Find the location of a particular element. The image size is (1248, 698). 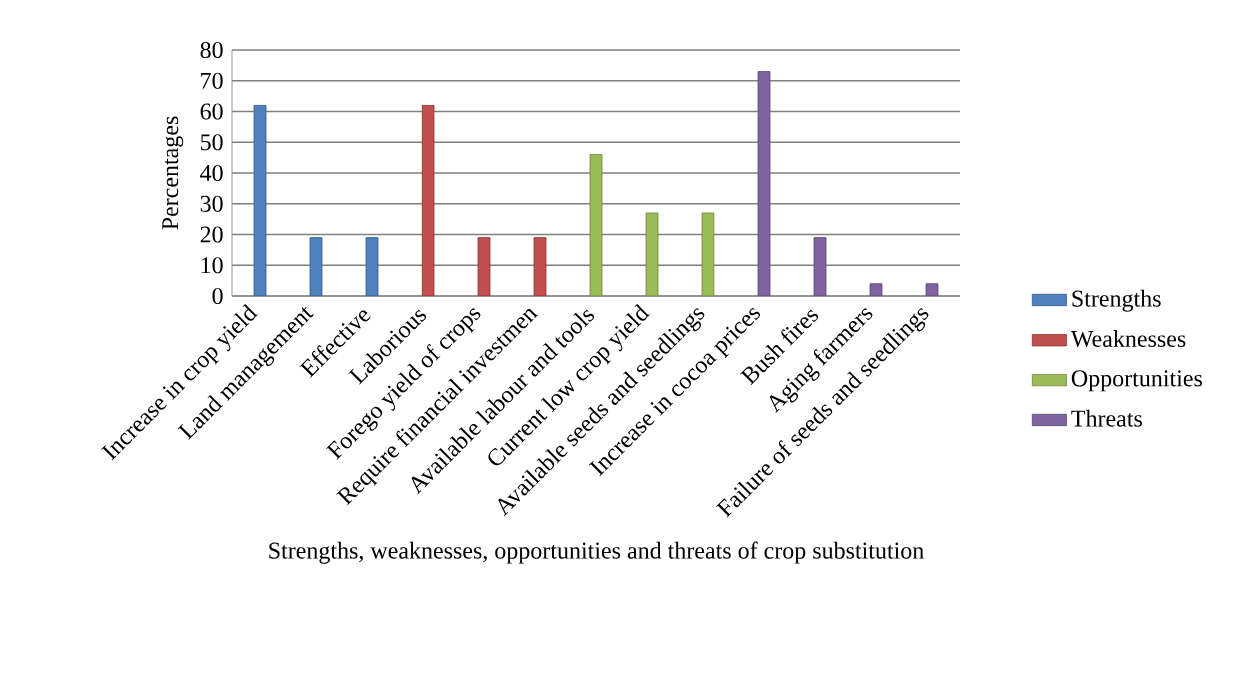

x-axis-title: Strengths, weaknesses, opportunities and threats of crop substitution is located at coordinates (596, 552).